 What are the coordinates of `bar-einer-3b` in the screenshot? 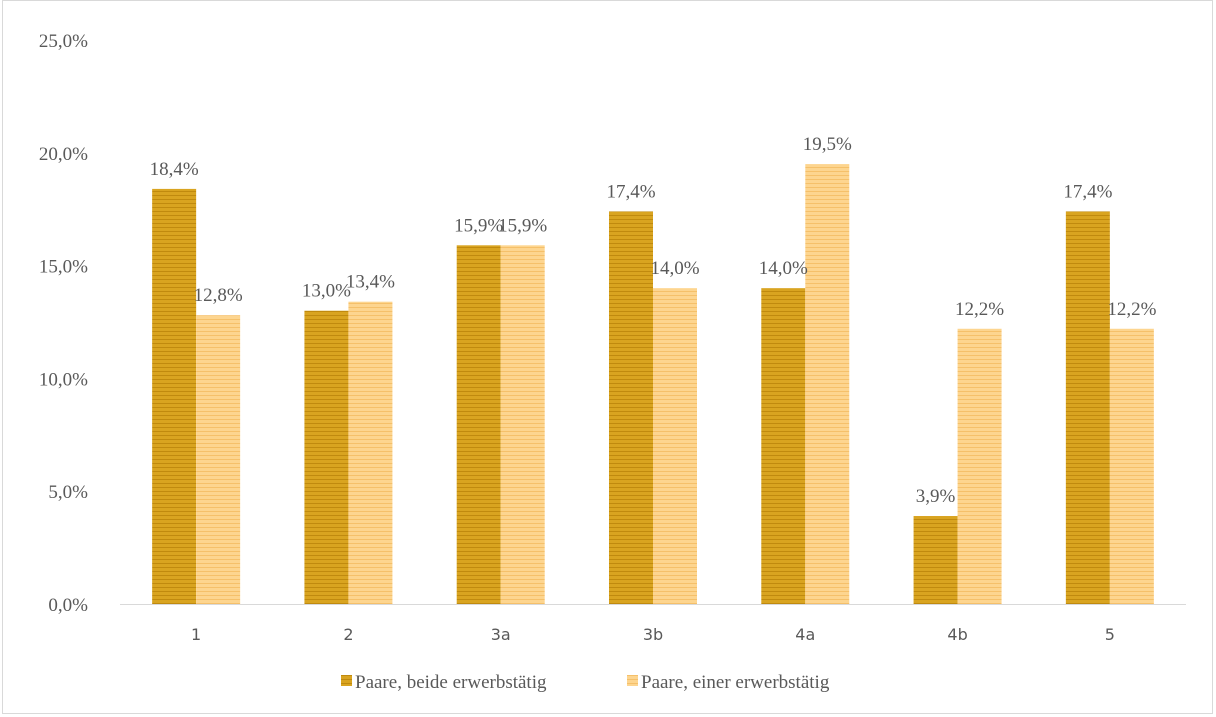 It's located at (675, 446).